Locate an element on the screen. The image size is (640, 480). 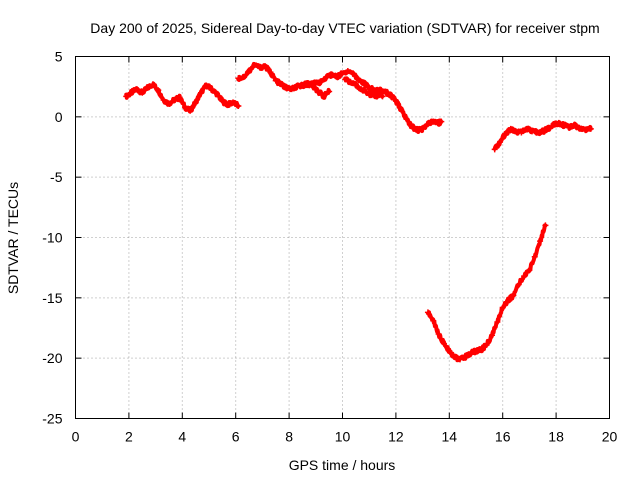
x-tick-label: 16 is located at coordinates (503, 437).